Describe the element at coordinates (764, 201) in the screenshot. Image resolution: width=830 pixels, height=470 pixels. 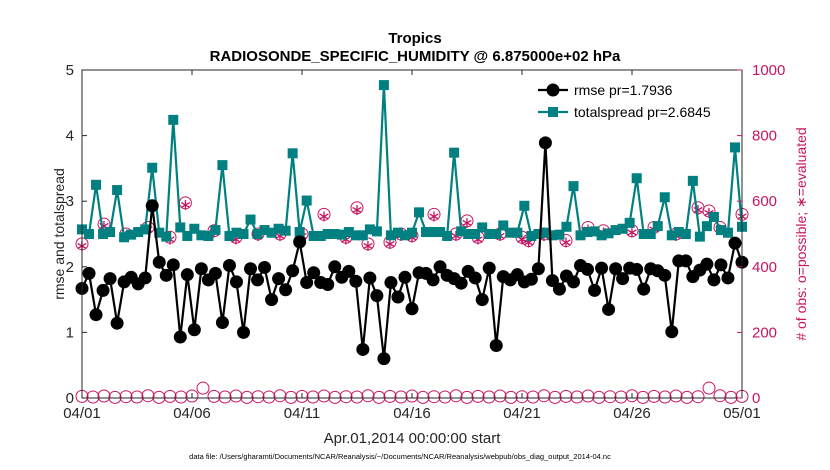
I see `y-right-tick-label: 600` at that location.